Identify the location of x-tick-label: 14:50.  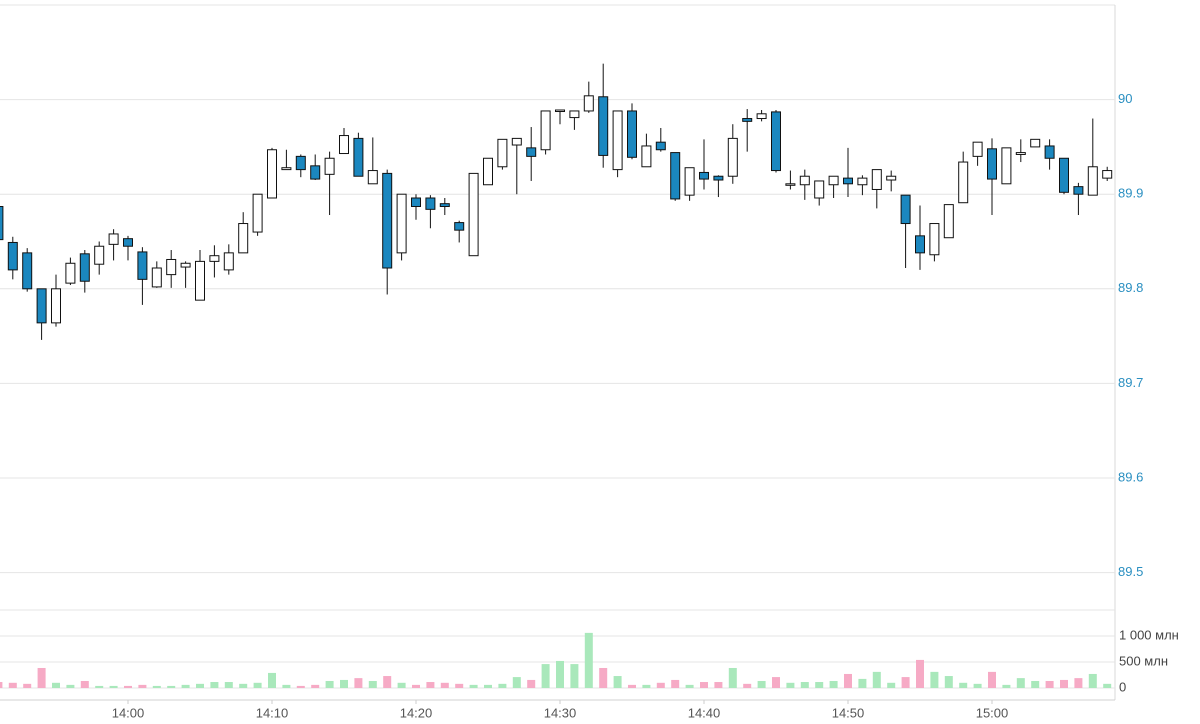
(848, 712).